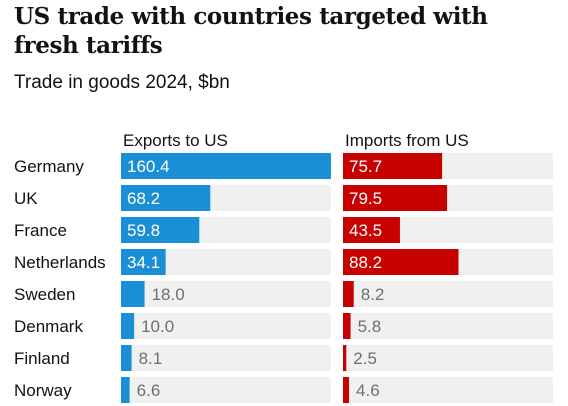  I want to click on data-label: 43.5, so click(365, 230).